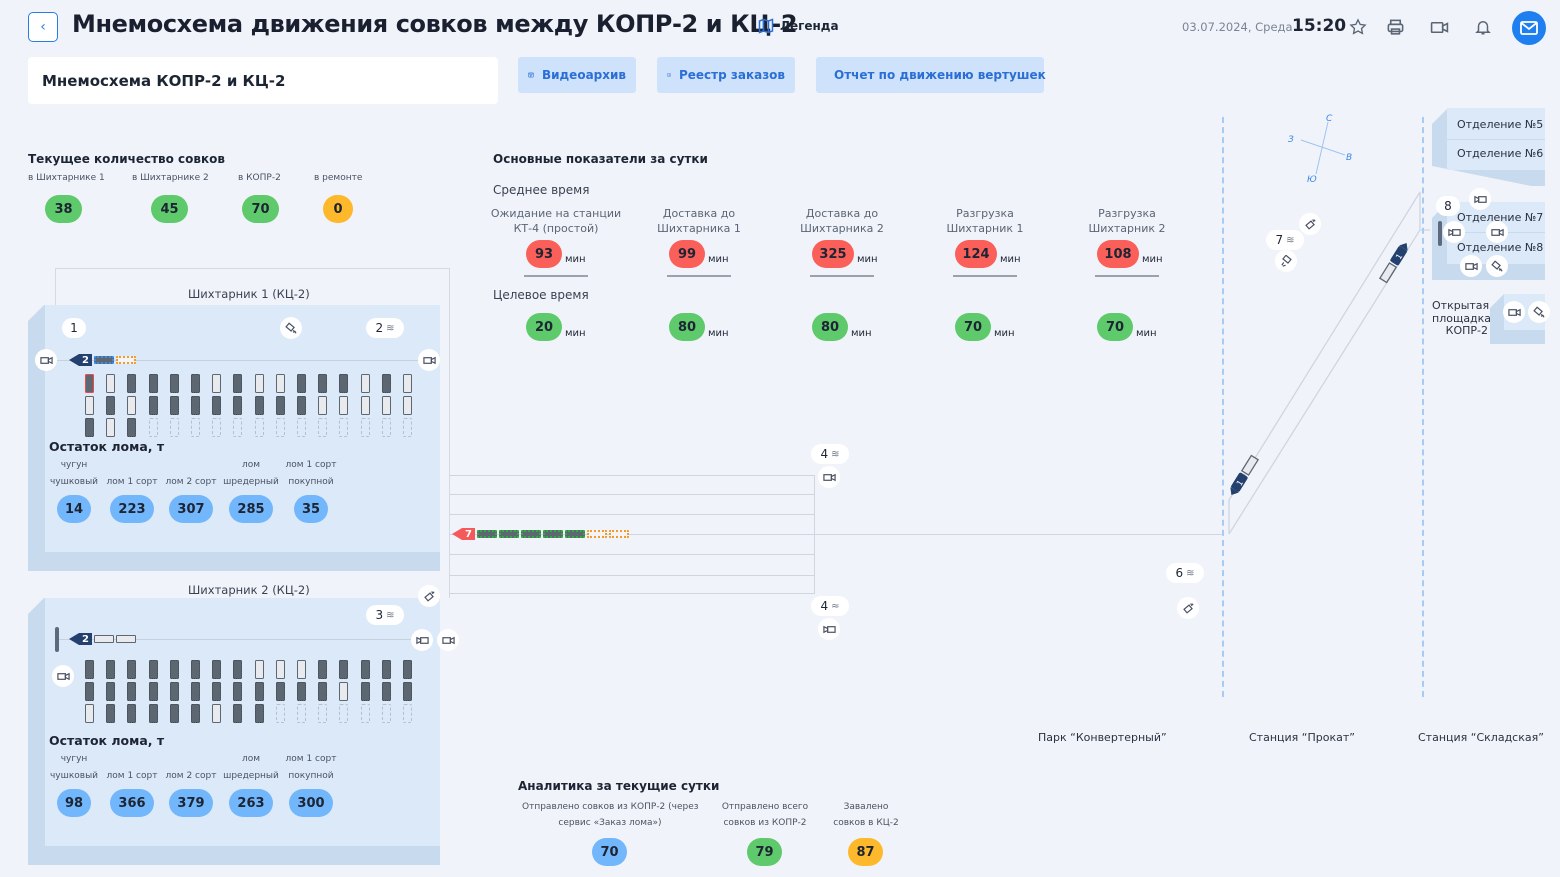 The image size is (1560, 877). What do you see at coordinates (1358, 27) in the screenshot?
I see `favorite-button` at bounding box center [1358, 27].